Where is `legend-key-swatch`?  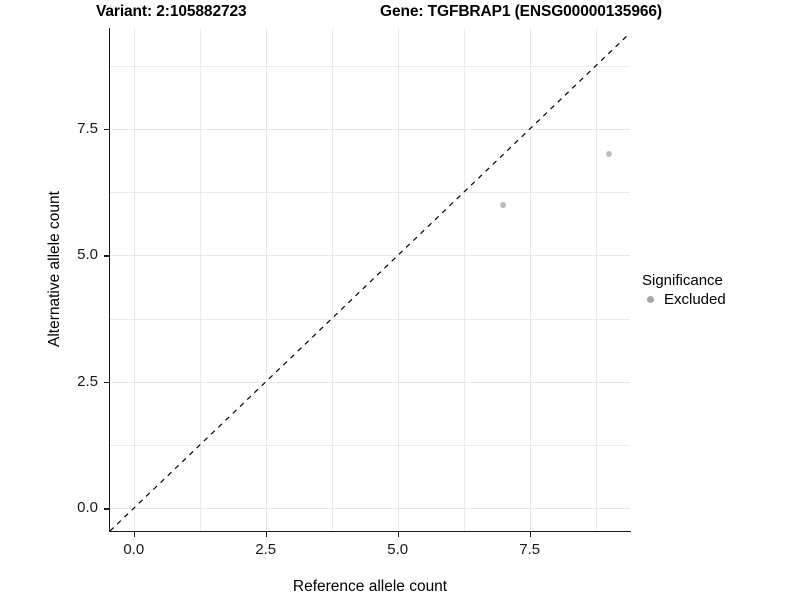 legend-key-swatch is located at coordinates (650, 299).